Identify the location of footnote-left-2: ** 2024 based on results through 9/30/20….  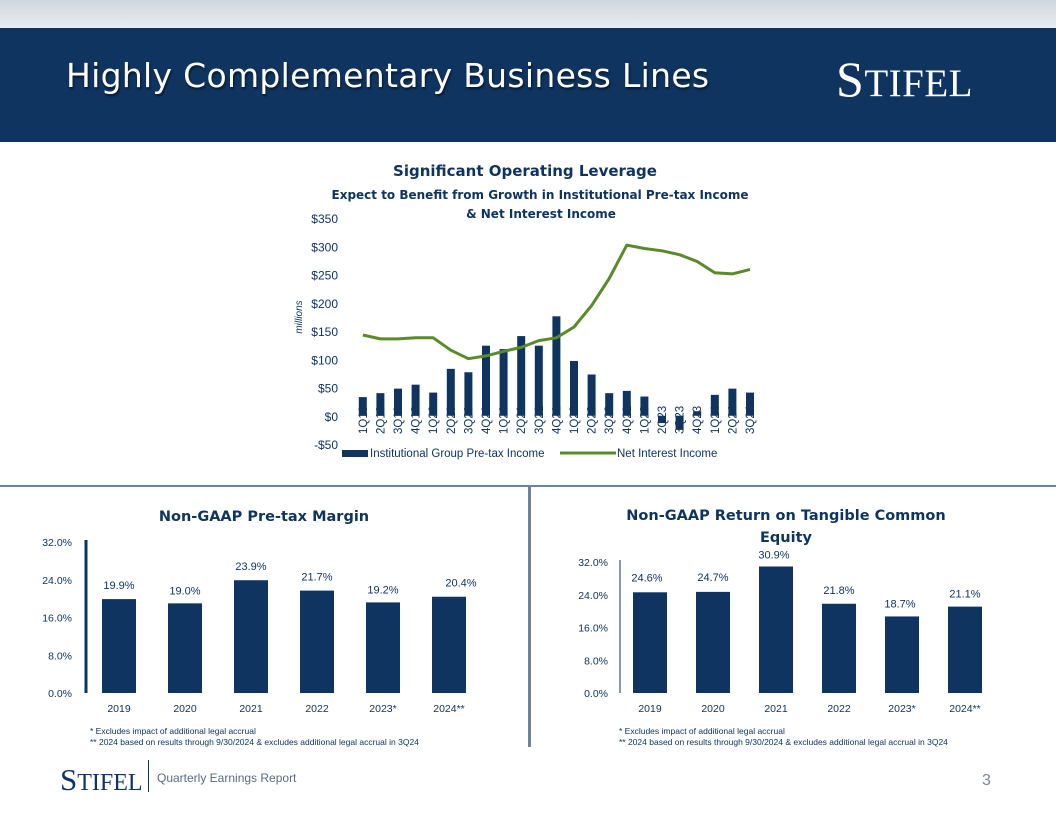
(254, 742).